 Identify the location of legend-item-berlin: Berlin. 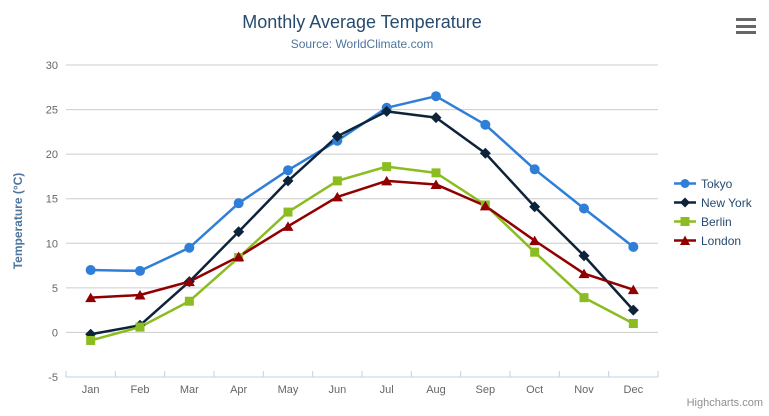
(713, 221).